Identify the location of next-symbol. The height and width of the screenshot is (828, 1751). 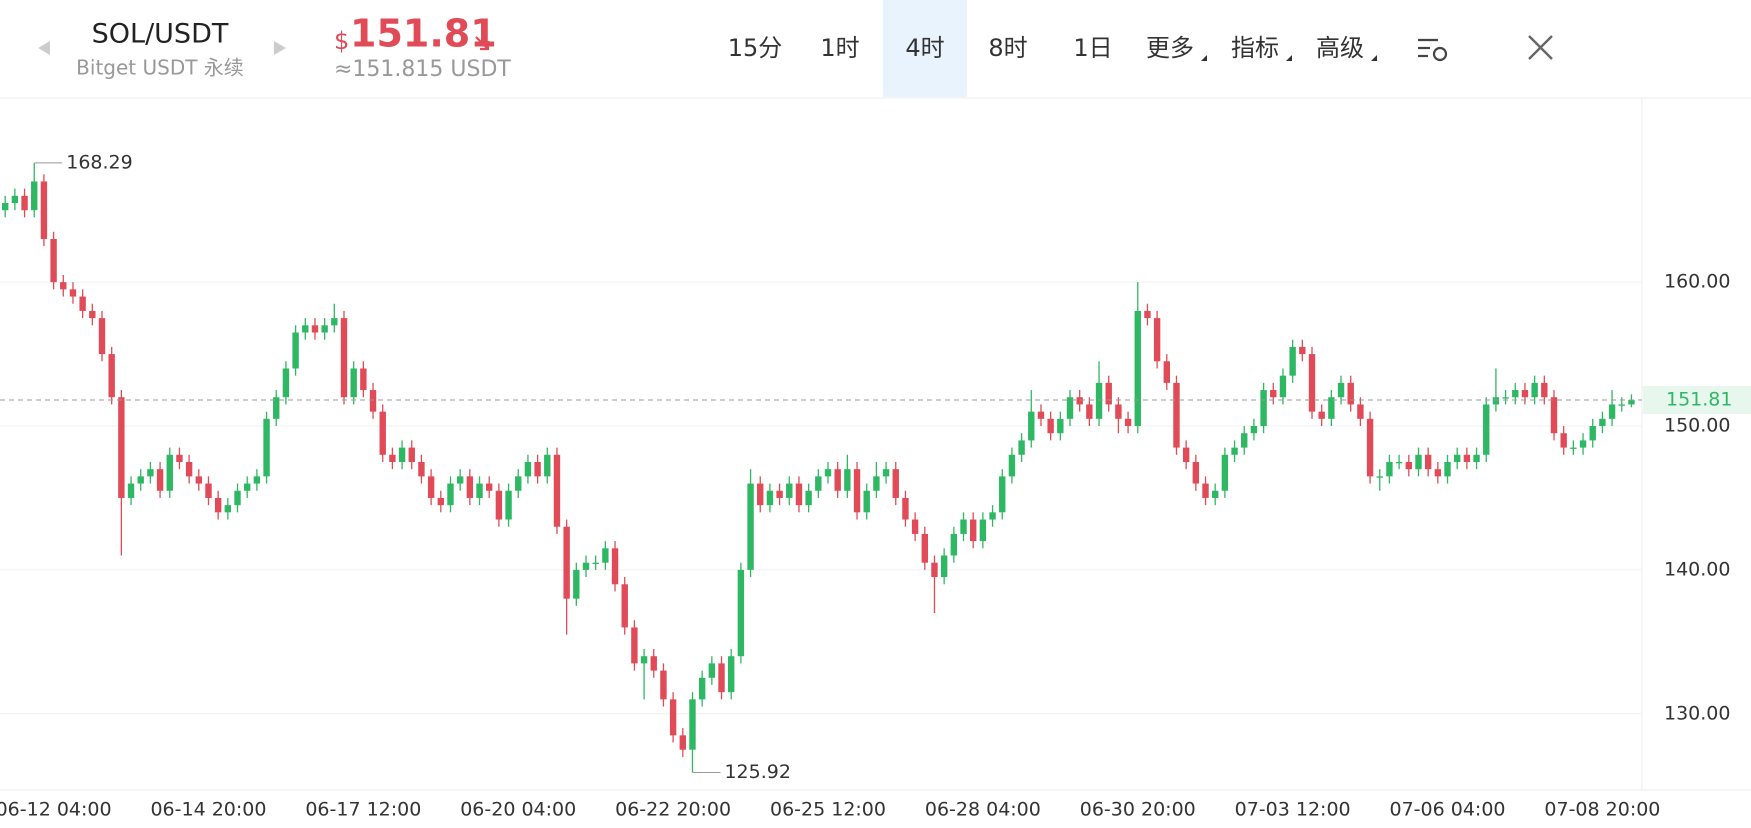
(280, 48).